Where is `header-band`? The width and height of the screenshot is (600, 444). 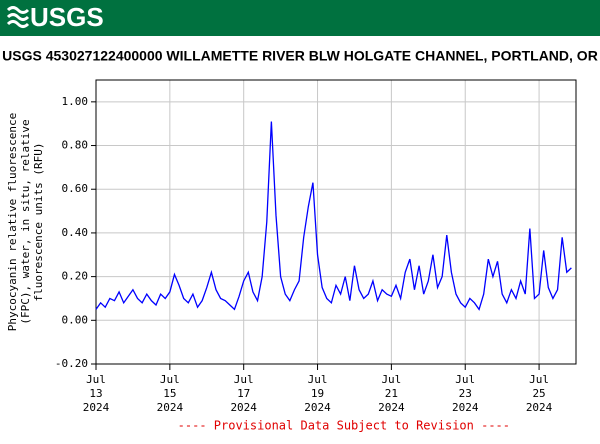
header-band is located at coordinates (300, 18).